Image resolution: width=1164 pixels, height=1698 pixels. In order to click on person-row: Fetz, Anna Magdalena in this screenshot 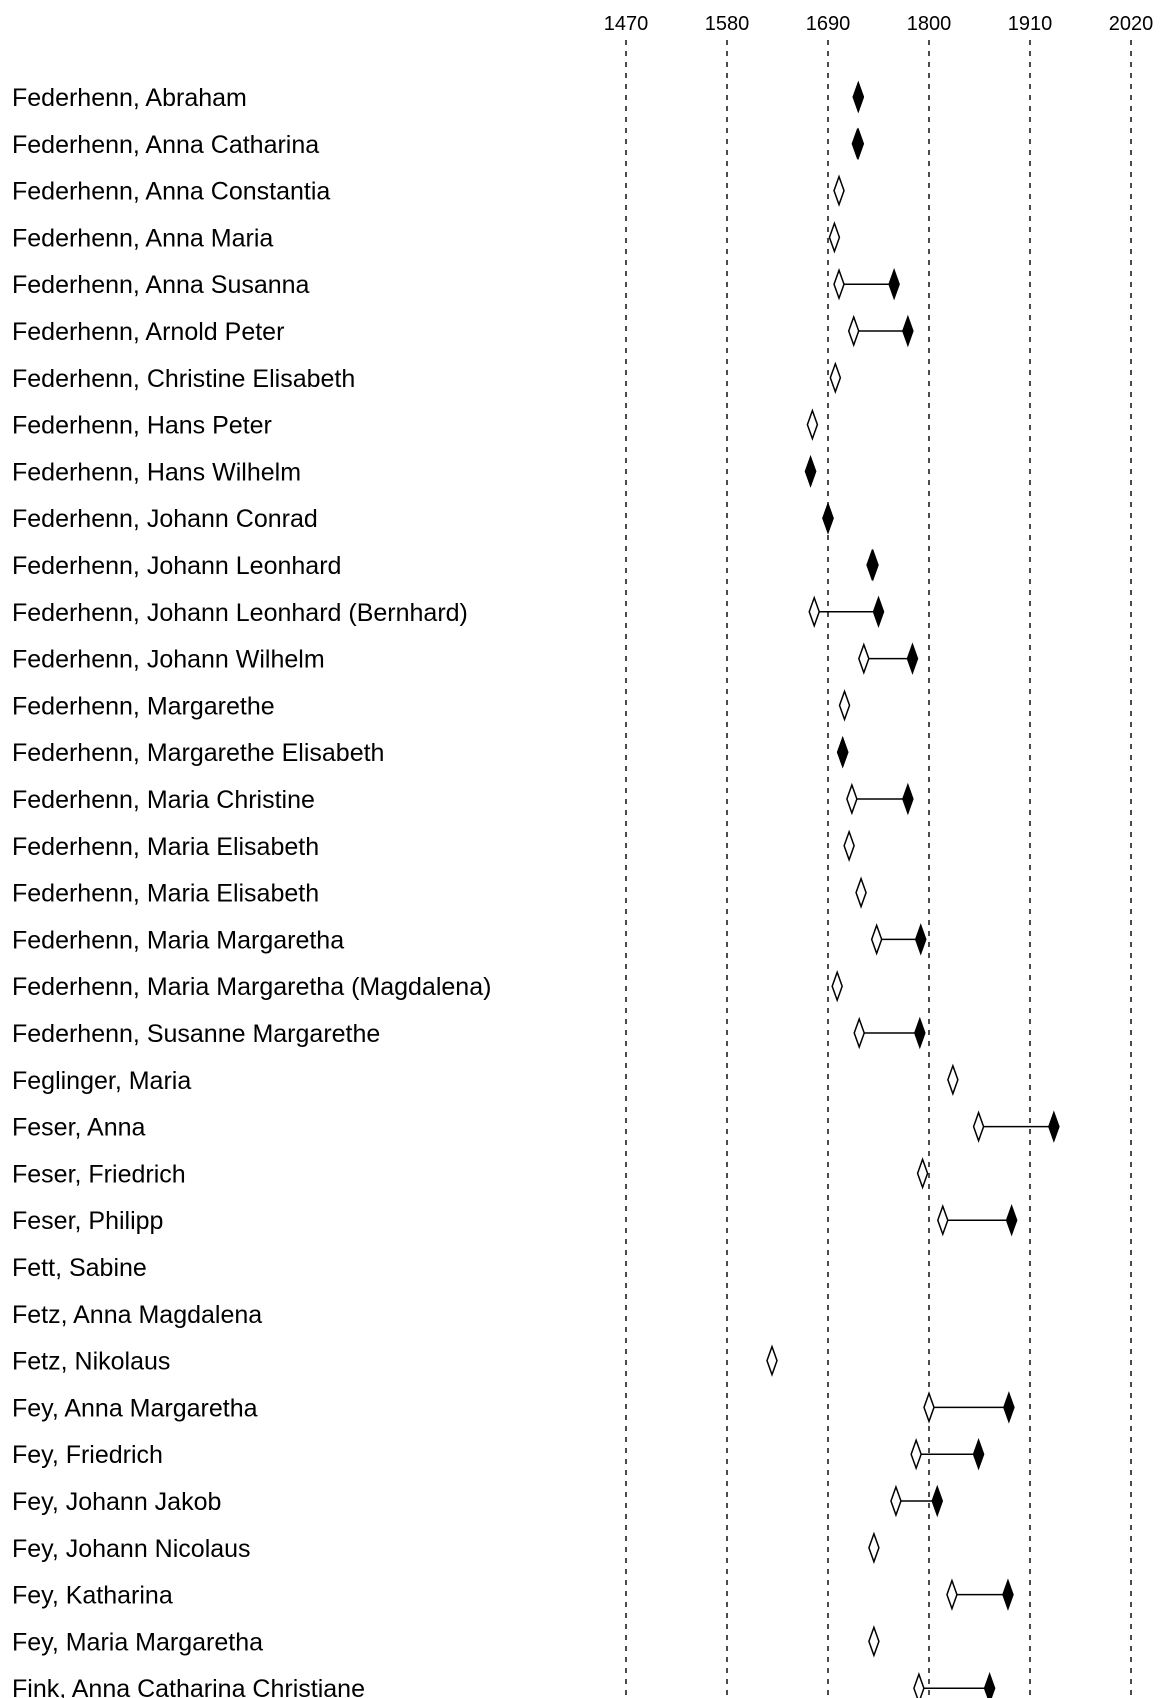, I will do `click(137, 1315)`.